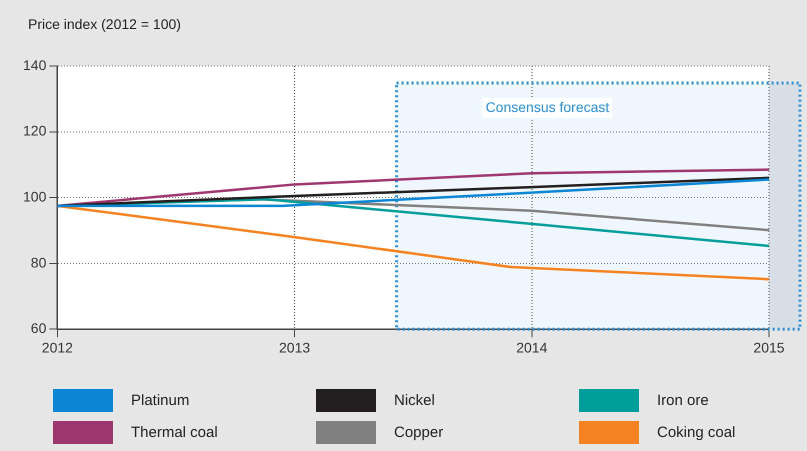 Image resolution: width=807 pixels, height=451 pixels. I want to click on legend-label: Nickel, so click(414, 400).